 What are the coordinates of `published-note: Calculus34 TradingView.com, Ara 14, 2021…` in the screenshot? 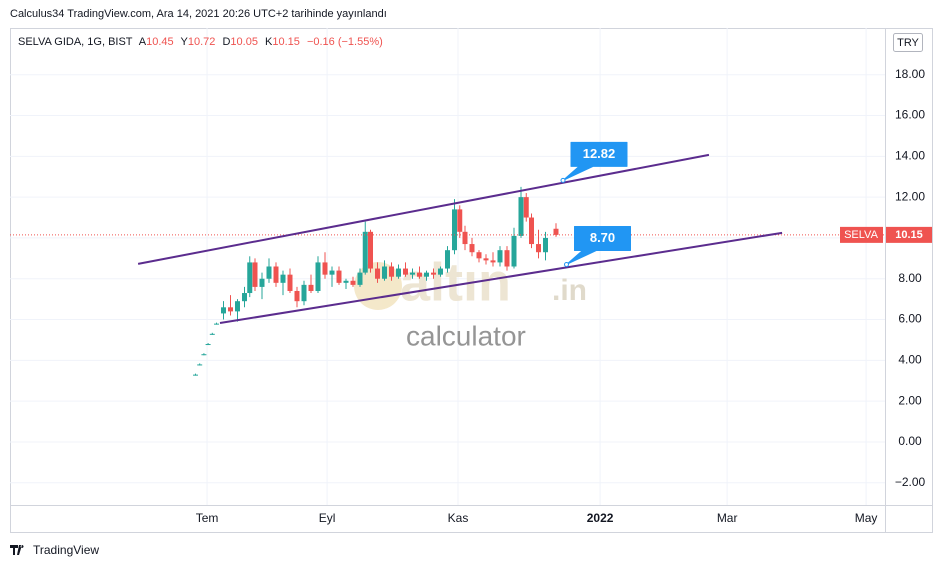 It's located at (198, 14).